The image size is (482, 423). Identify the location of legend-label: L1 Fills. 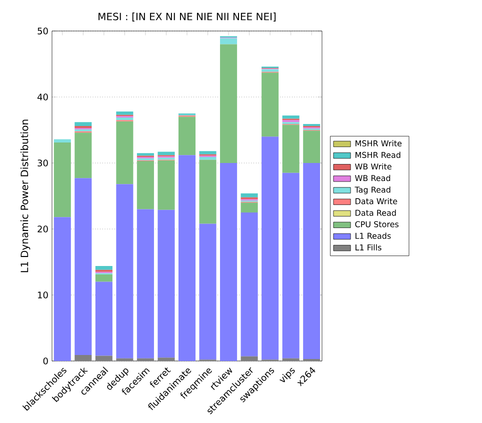
(369, 247).